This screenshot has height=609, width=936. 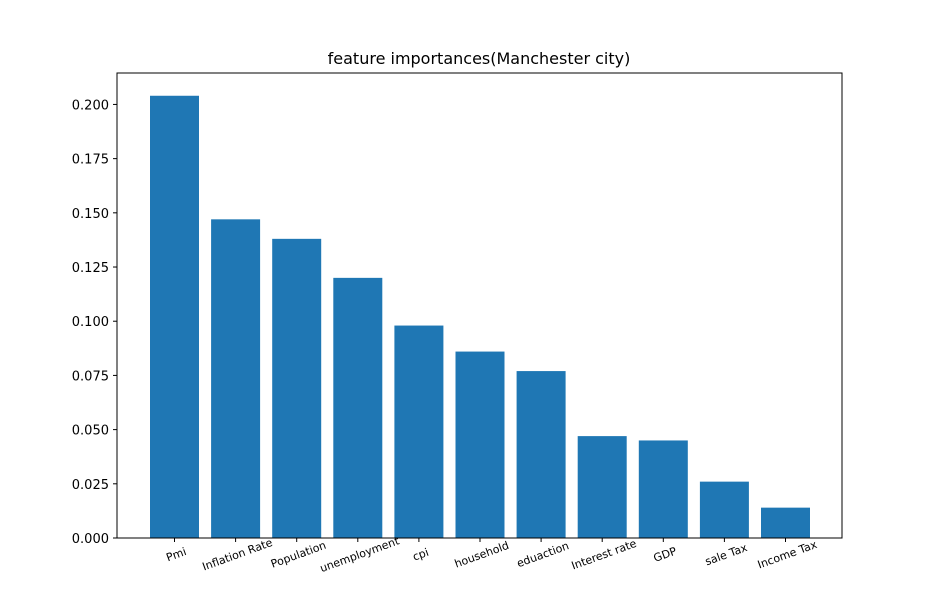 What do you see at coordinates (480, 444) in the screenshot?
I see `bar-household` at bounding box center [480, 444].